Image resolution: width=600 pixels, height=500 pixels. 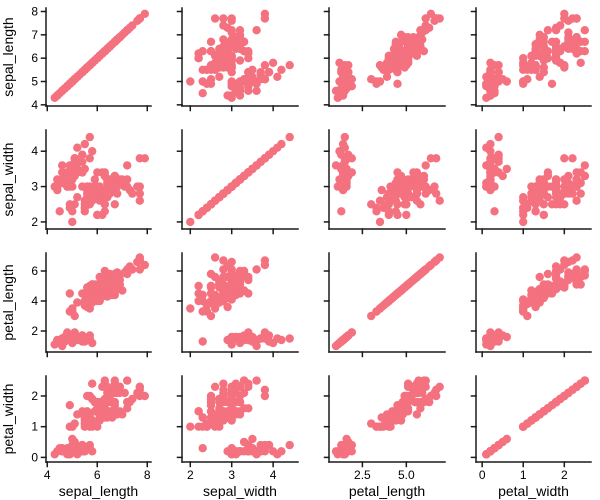 I want to click on subplot-sepal_length-vs-petal_length, so click(x=380, y=61).